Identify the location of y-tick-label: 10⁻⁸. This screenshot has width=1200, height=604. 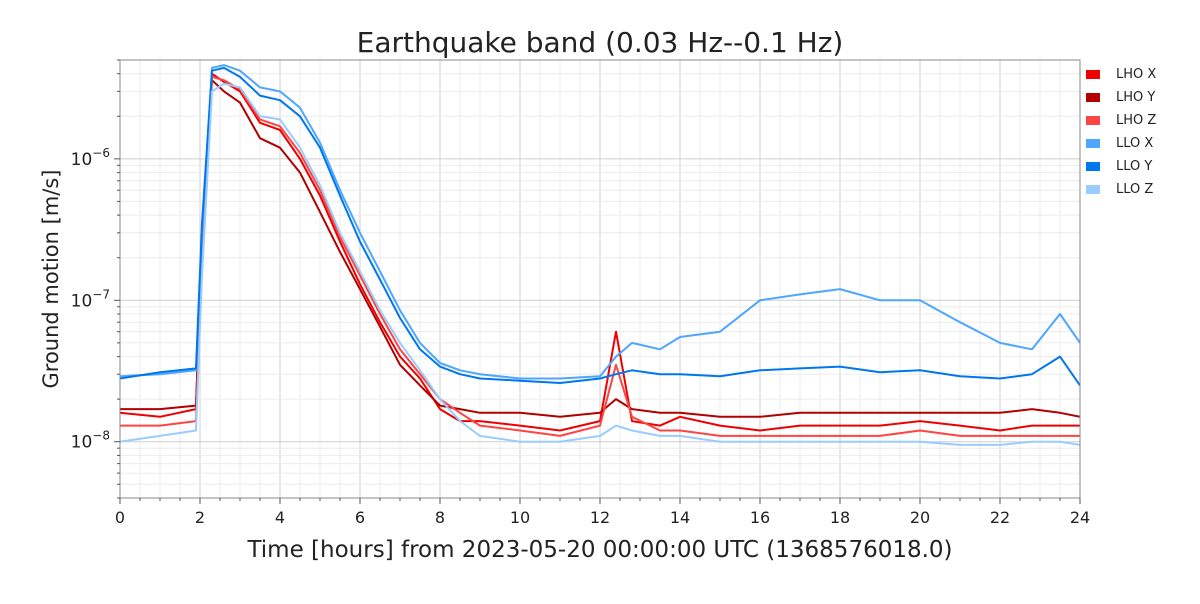
(90, 441).